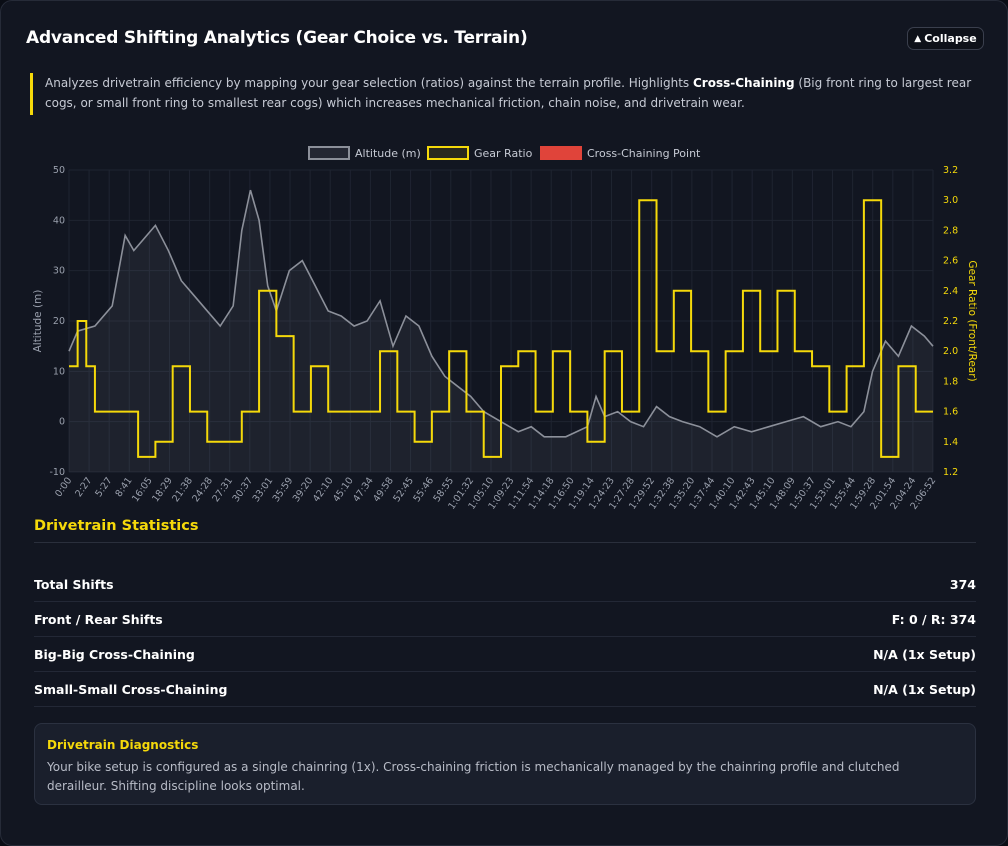 The height and width of the screenshot is (846, 1008). Describe the element at coordinates (243, 489) in the screenshot. I see `x-tick-label: 30:37` at that location.